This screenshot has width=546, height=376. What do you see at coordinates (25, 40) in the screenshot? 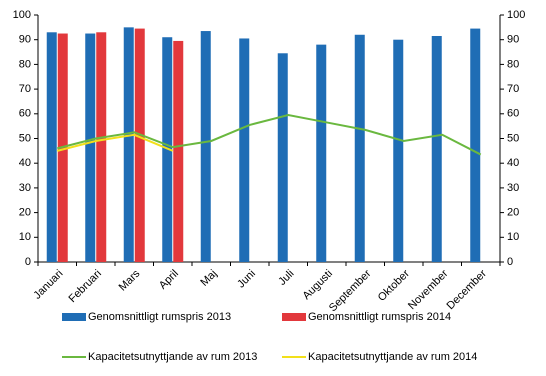
I see `y-tick-label: 90` at bounding box center [25, 40].